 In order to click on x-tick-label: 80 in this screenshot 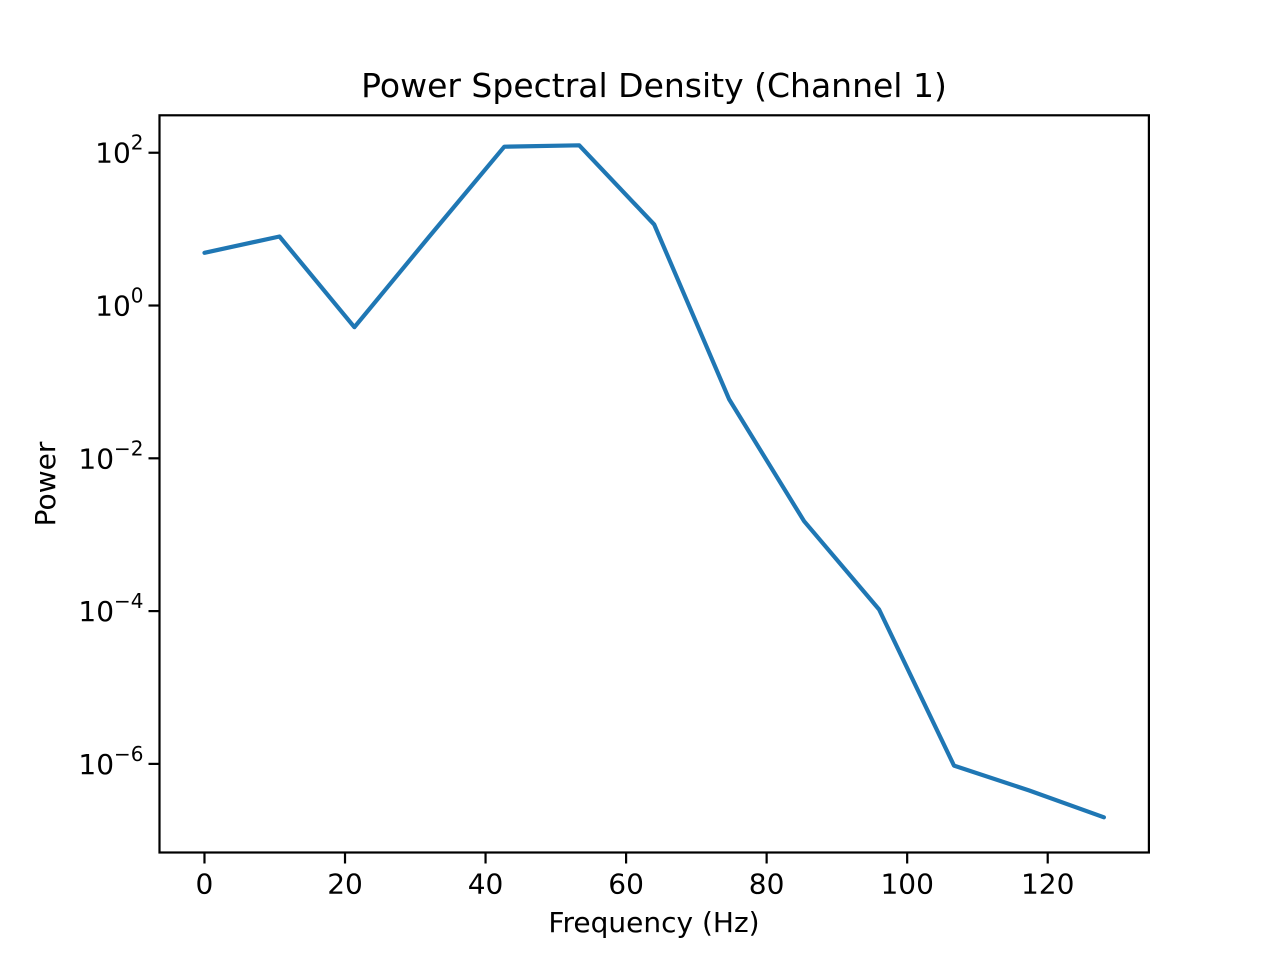, I will do `click(767, 884)`.